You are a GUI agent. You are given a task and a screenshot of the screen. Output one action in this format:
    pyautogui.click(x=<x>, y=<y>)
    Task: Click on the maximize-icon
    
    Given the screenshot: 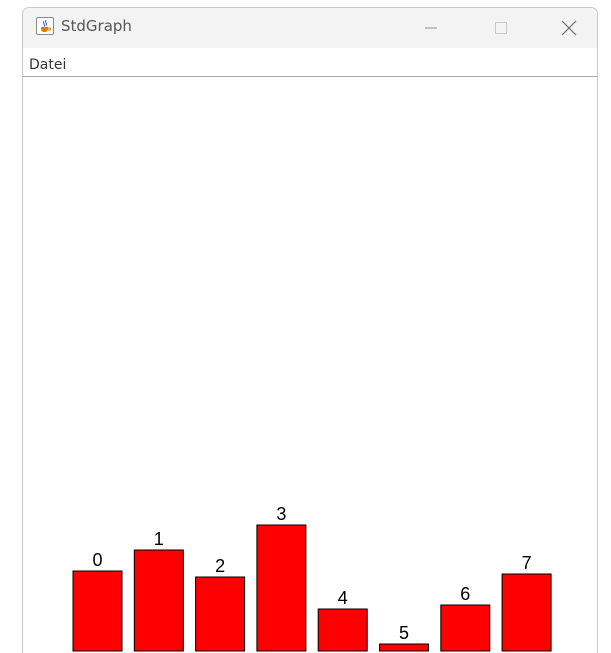 What is the action you would take?
    pyautogui.click(x=501, y=28)
    